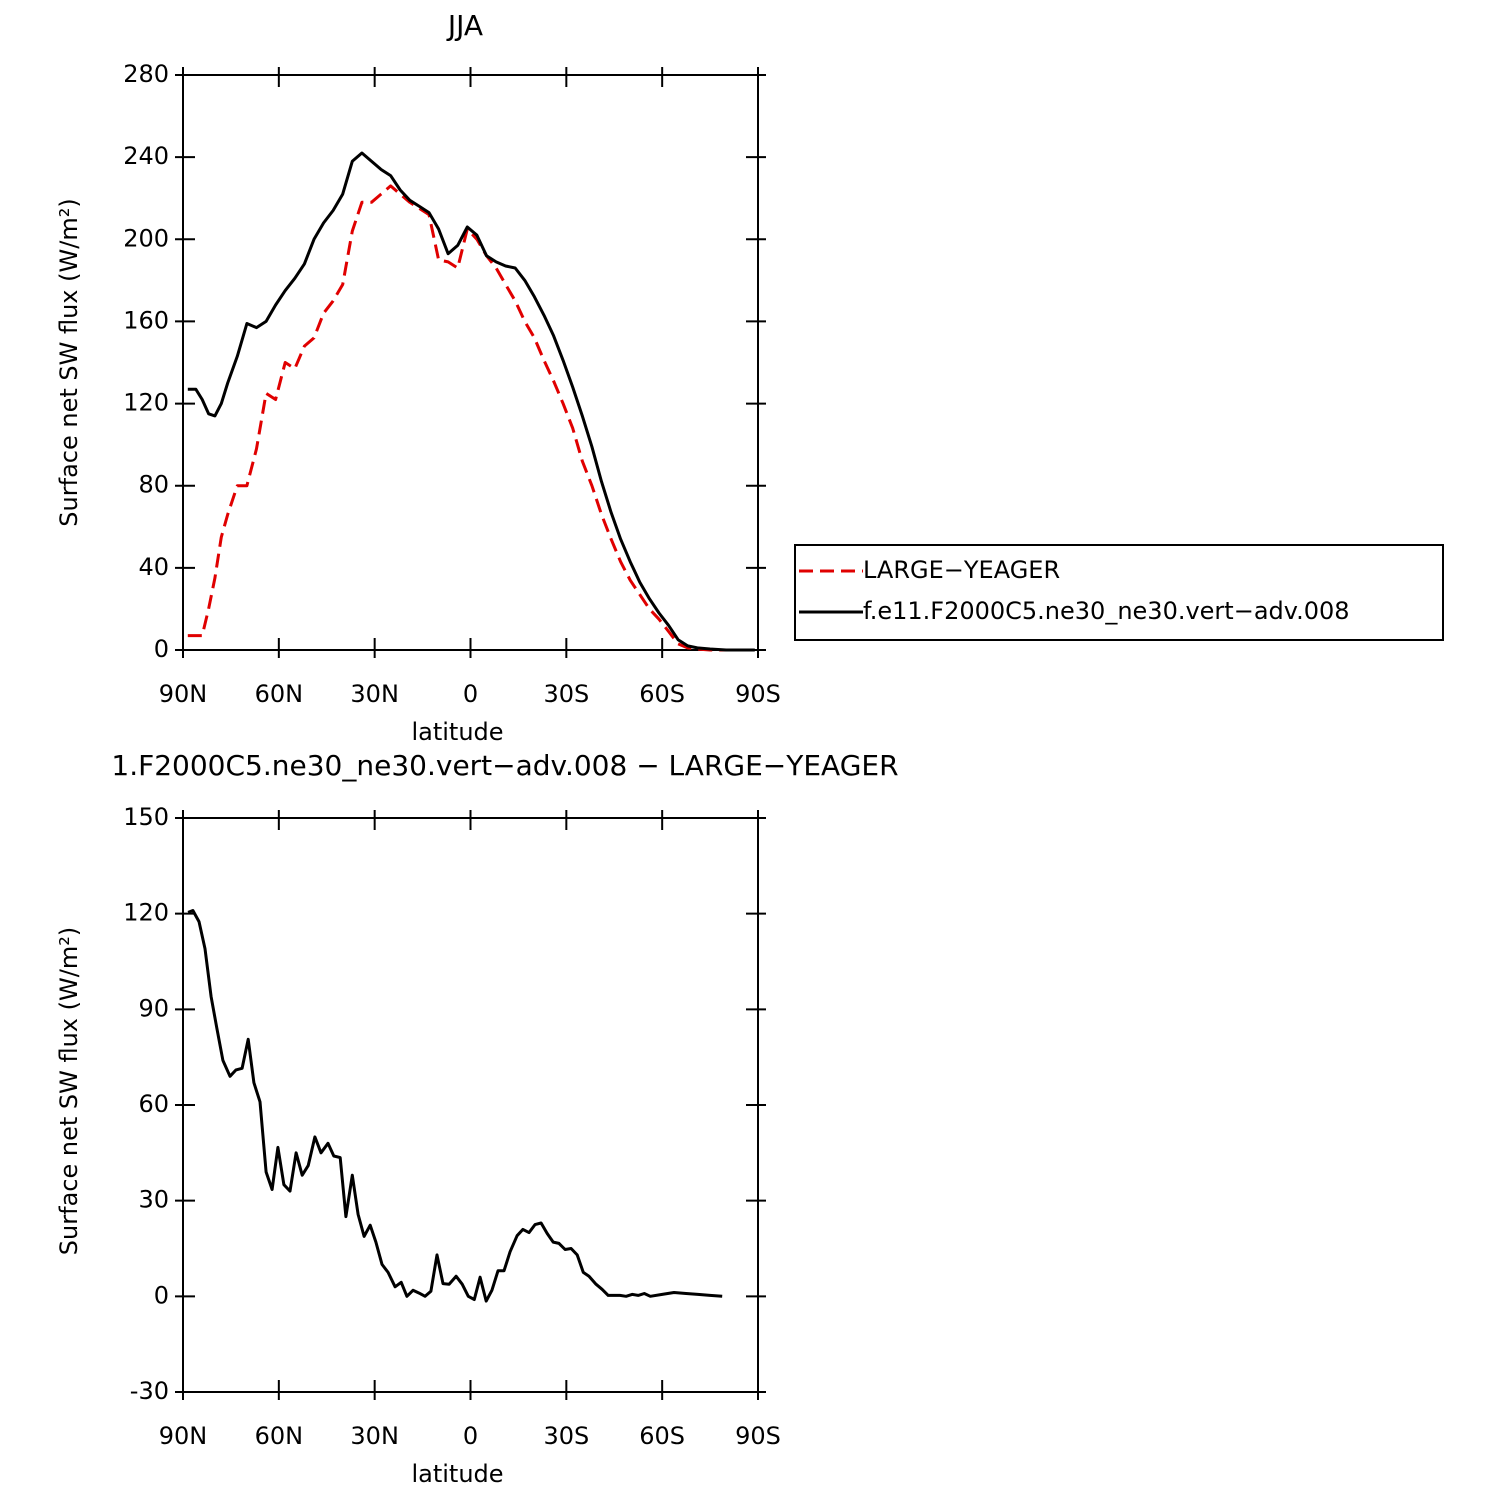 The width and height of the screenshot is (1499, 1497). I want to click on y-tick-label: 240, so click(146, 156).